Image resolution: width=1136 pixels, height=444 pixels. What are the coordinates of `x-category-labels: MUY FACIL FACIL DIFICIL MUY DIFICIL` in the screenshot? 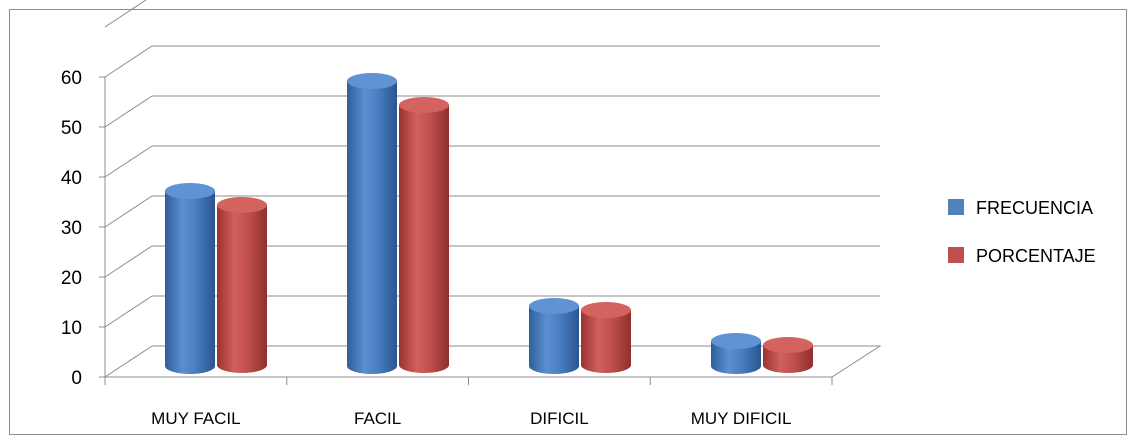 It's located at (471, 418).